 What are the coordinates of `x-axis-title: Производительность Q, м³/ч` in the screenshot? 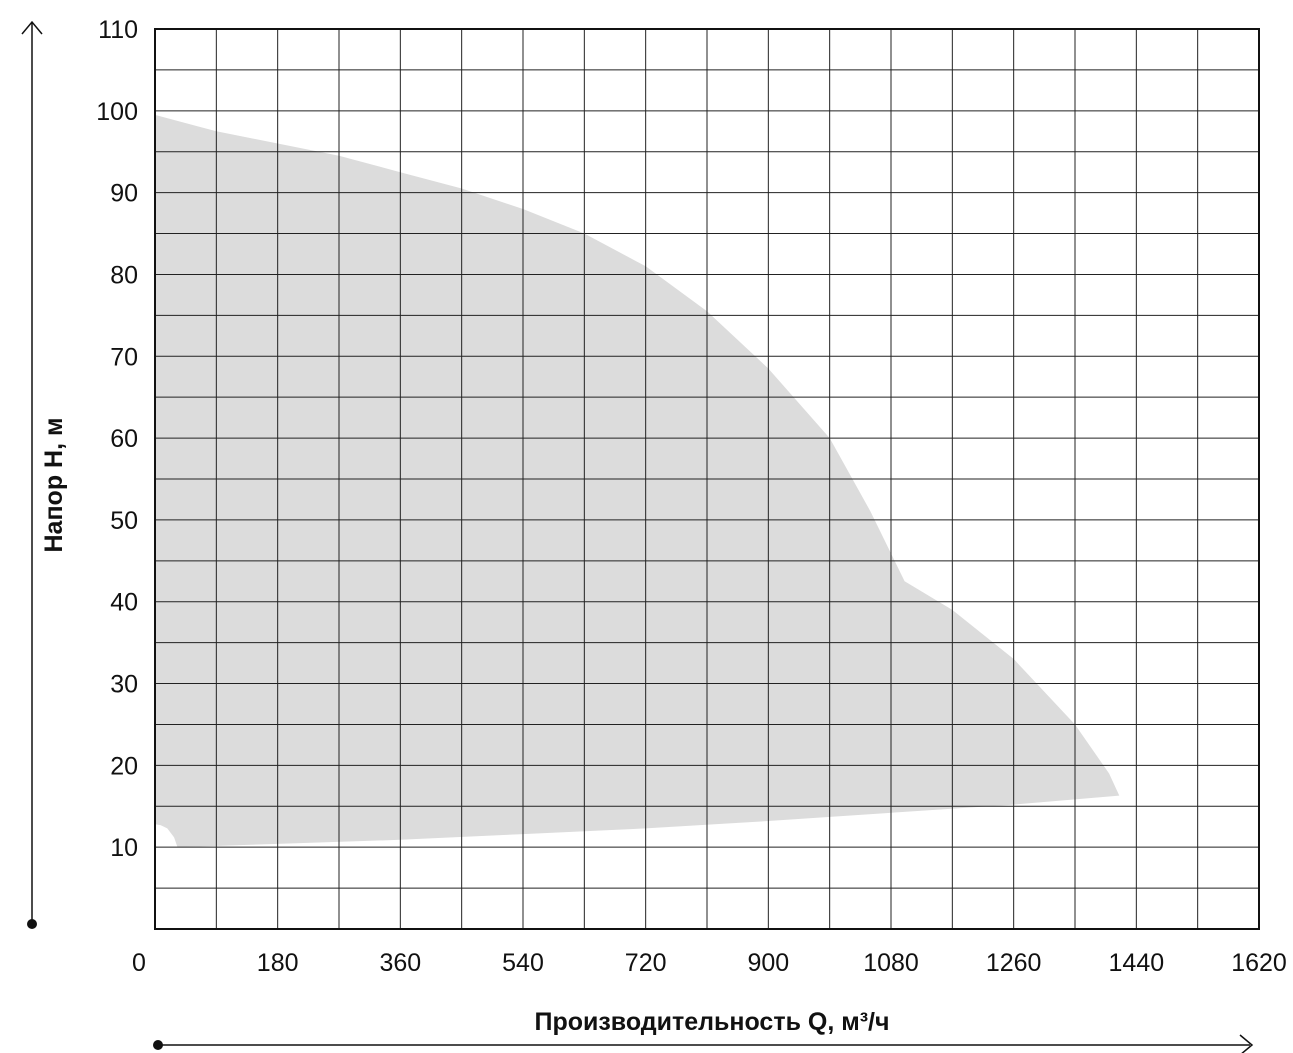 It's located at (711, 1022).